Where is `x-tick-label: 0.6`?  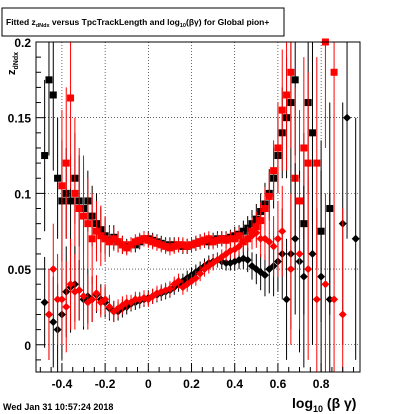
x-tick-label: 0.6 is located at coordinates (278, 384).